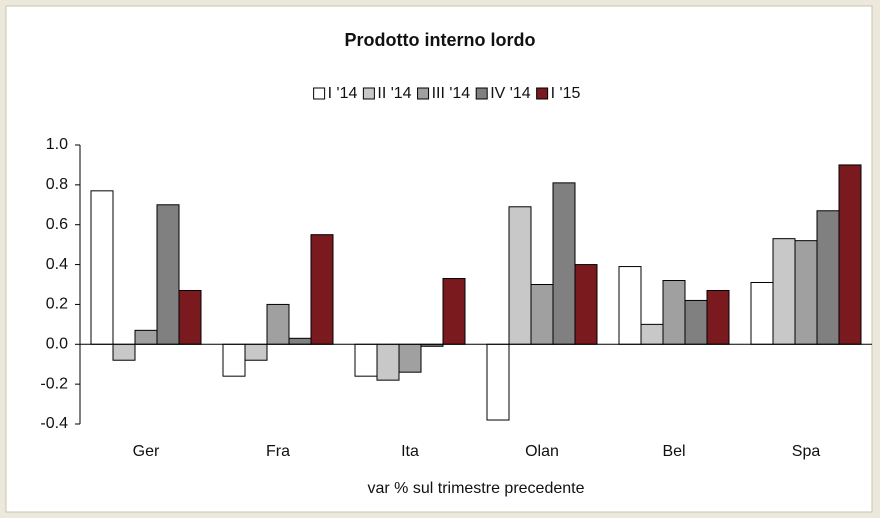 This screenshot has width=880, height=518. What do you see at coordinates (410, 451) in the screenshot?
I see `x-tick-label: Ita` at bounding box center [410, 451].